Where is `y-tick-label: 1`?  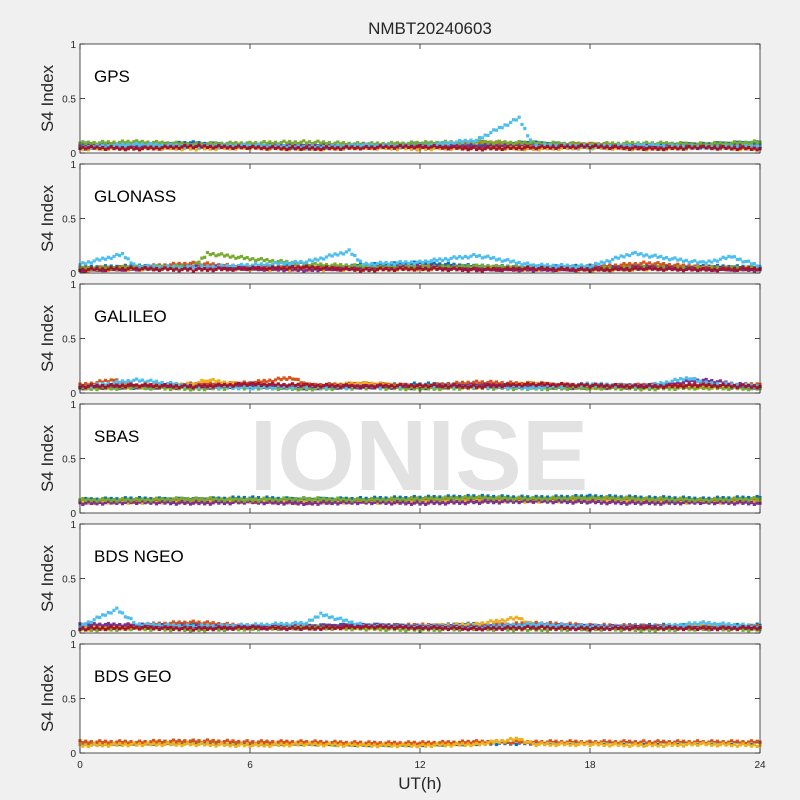
y-tick-label: 1 is located at coordinates (73, 165).